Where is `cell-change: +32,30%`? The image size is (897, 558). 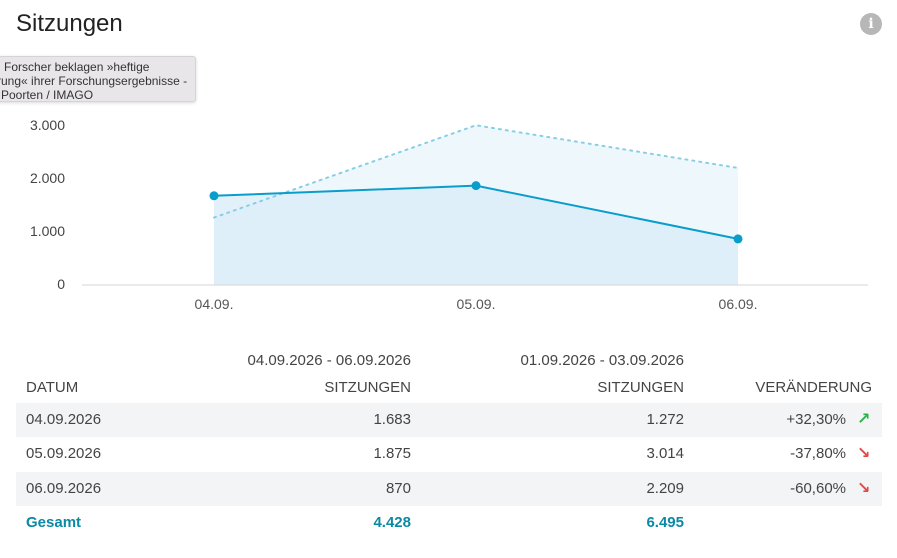
cell-change: +32,30% is located at coordinates (816, 419).